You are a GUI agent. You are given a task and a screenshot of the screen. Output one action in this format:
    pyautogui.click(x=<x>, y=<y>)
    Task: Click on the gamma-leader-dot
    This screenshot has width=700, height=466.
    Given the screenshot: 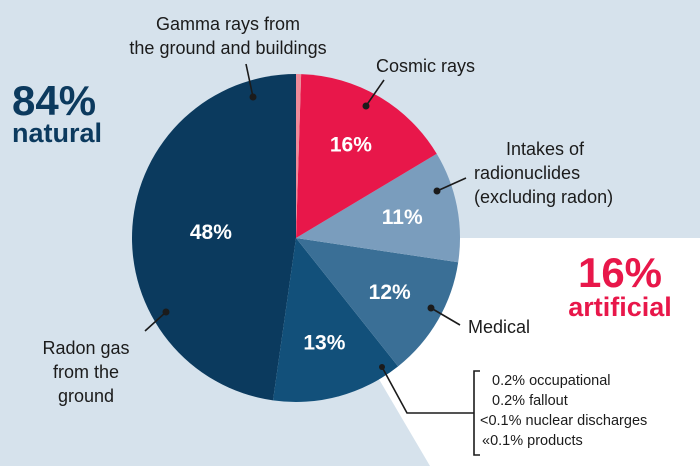 What is the action you would take?
    pyautogui.click(x=253, y=97)
    